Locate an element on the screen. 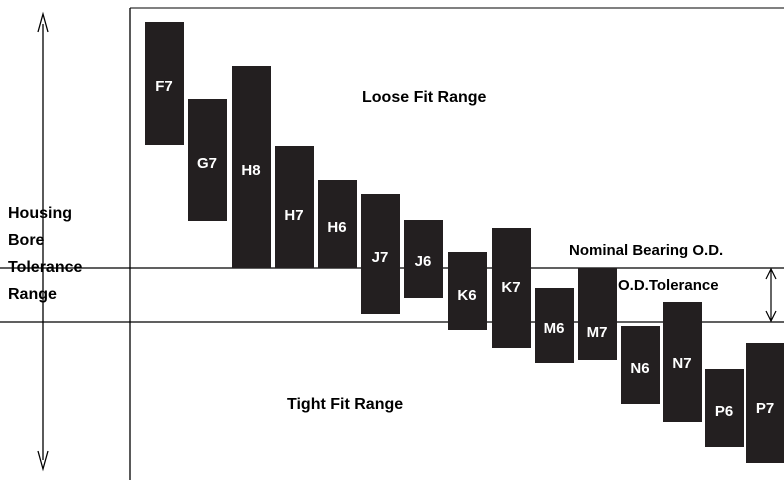 The width and height of the screenshot is (784, 480). left-label-line: Tolerance is located at coordinates (45, 267).